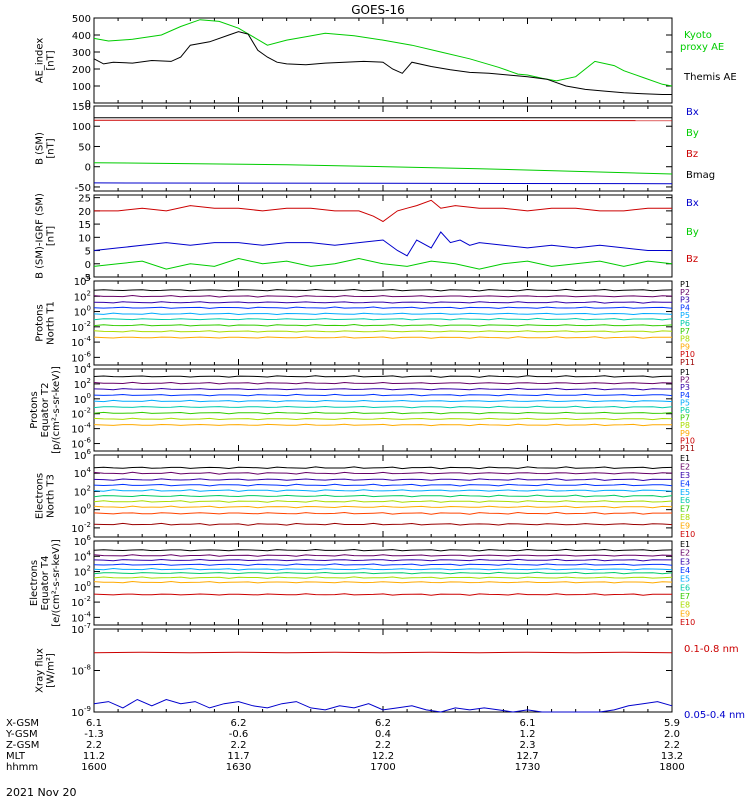  I want to click on legend-label: E1, so click(685, 458).